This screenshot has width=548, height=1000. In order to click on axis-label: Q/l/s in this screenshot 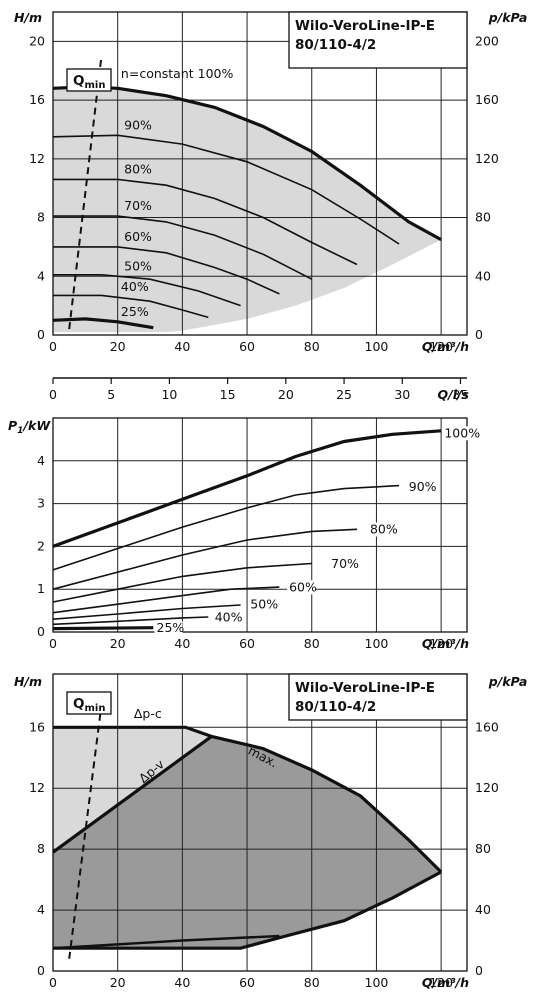, I will do `click(453, 394)`.